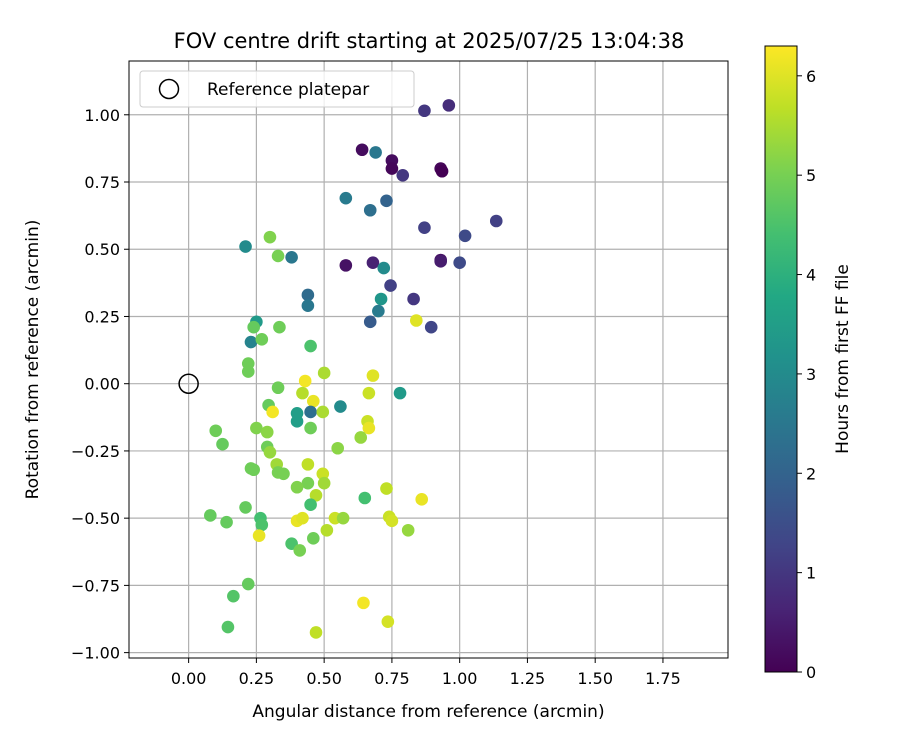 The width and height of the screenshot is (900, 750). What do you see at coordinates (392, 678) in the screenshot?
I see `x-tick-label: 0.75` at bounding box center [392, 678].